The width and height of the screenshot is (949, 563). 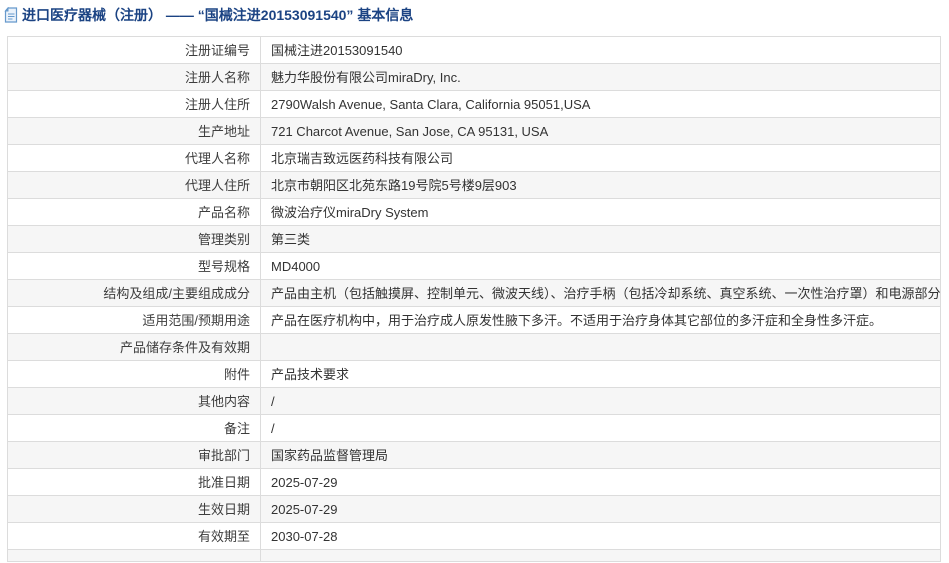 I want to click on field-label: 管理类别, so click(x=134, y=239).